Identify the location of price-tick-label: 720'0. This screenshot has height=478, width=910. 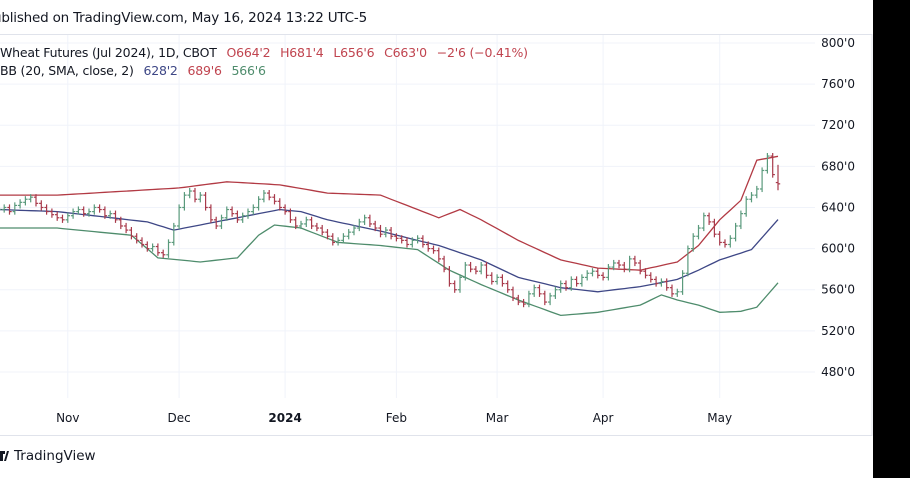
(838, 125).